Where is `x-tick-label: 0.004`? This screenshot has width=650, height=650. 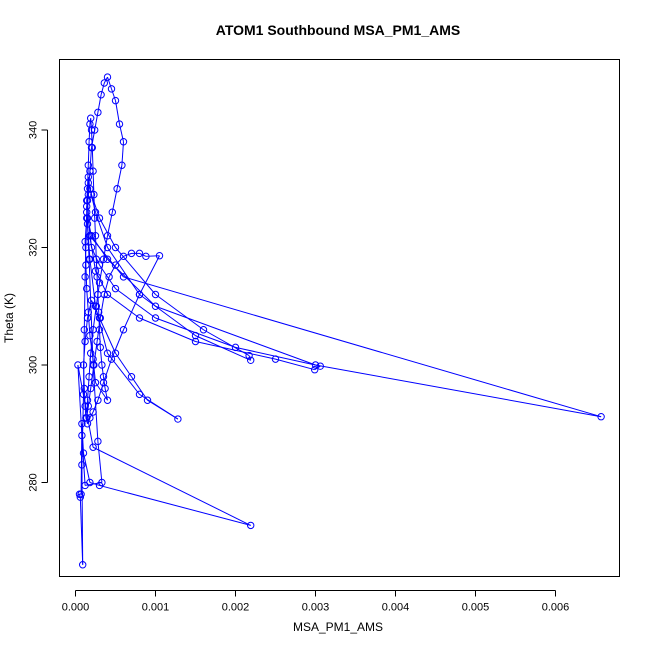 x-tick-label: 0.004 is located at coordinates (396, 608).